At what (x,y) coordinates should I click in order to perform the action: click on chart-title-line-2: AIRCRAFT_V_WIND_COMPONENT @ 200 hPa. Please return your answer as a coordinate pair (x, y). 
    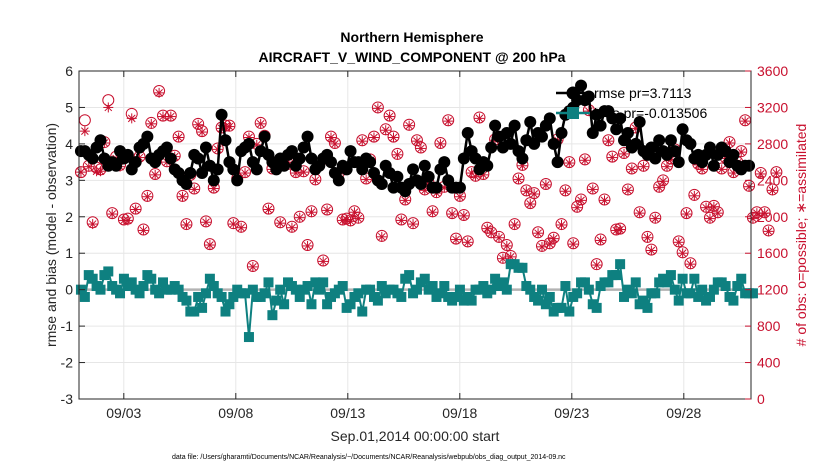
    Looking at the image, I should click on (412, 57).